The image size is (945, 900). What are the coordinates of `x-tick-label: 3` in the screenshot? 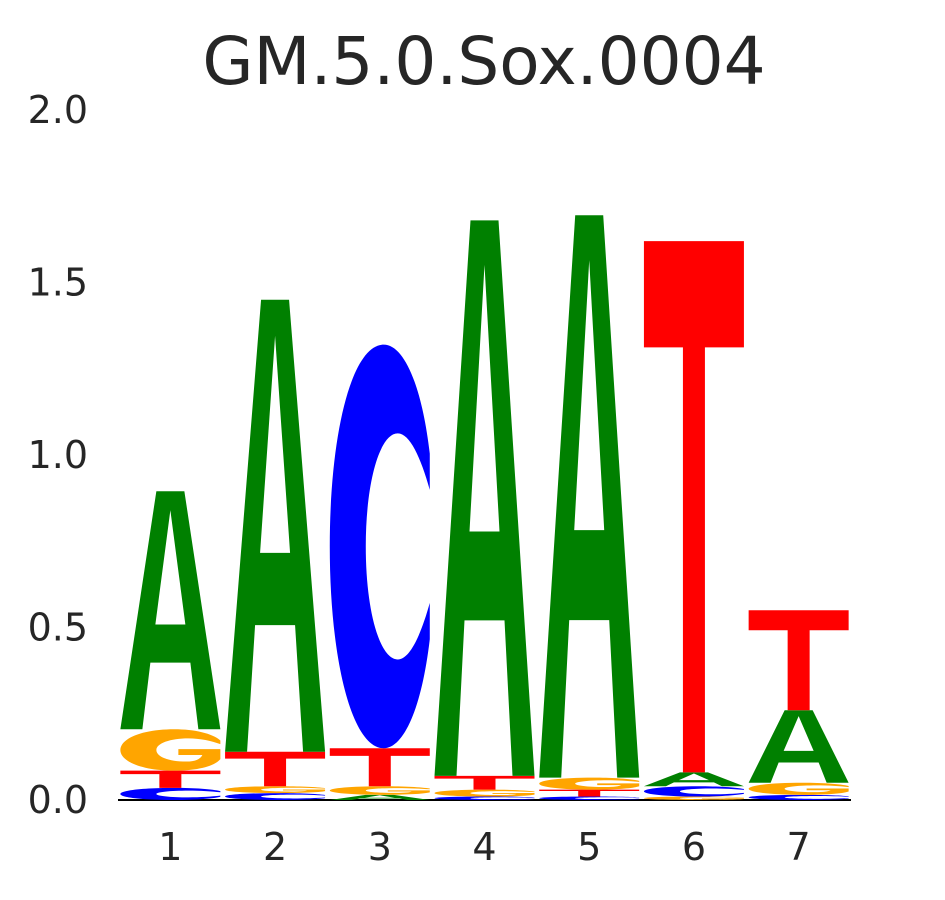 It's located at (380, 847).